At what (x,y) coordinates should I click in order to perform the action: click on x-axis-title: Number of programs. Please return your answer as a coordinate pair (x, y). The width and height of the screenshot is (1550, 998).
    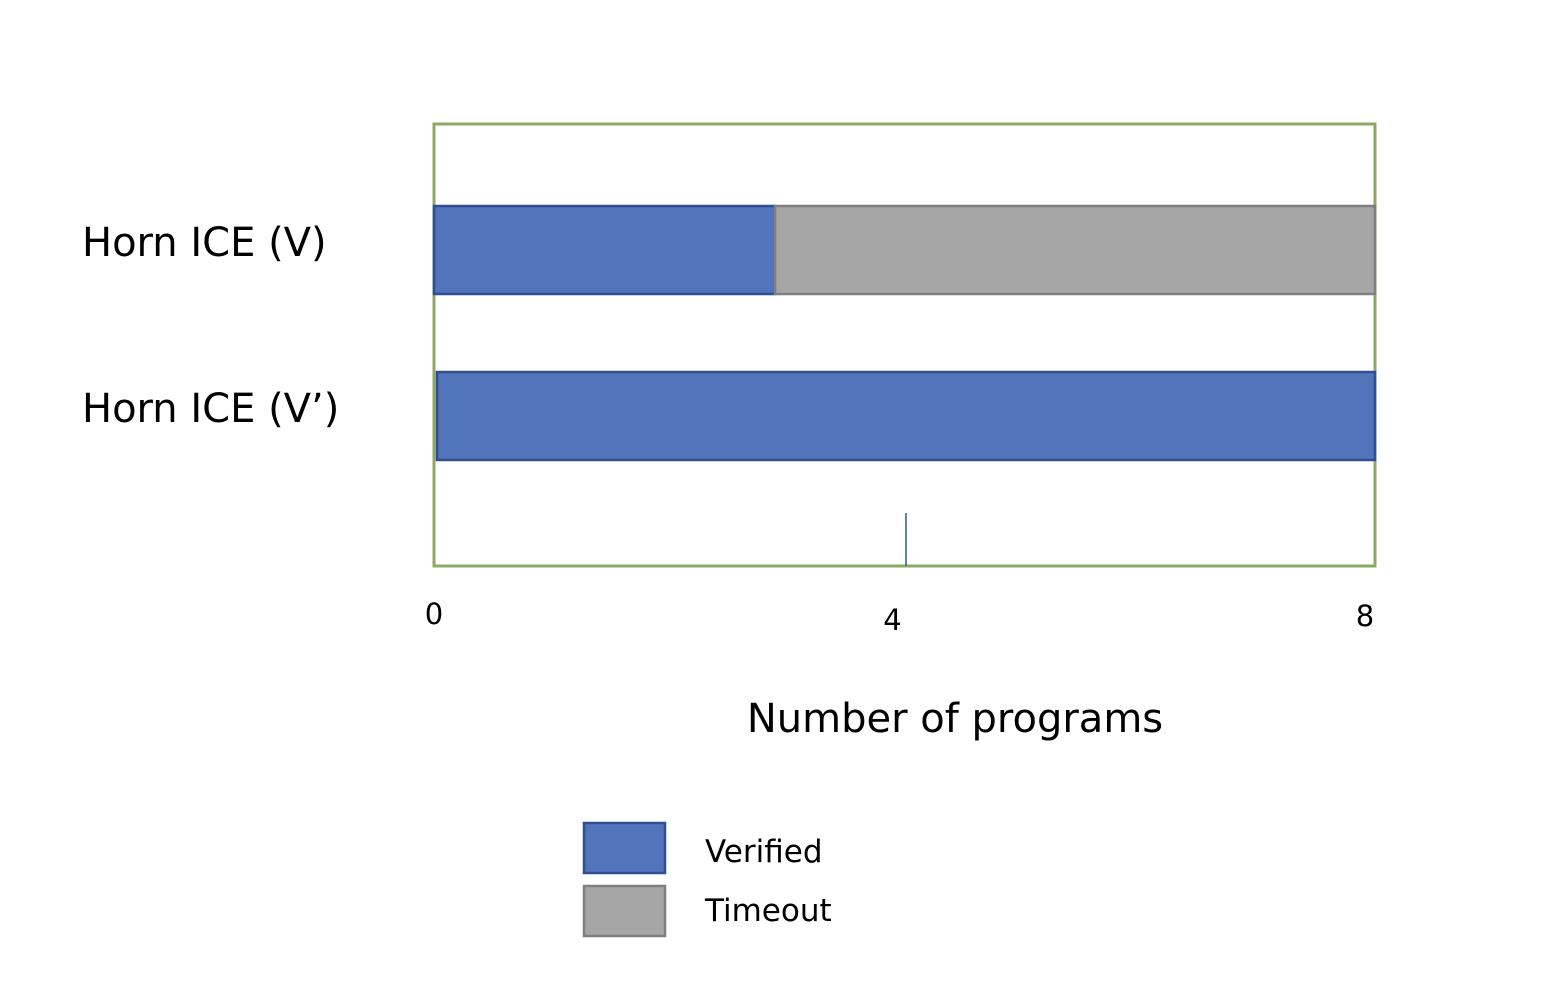
    Looking at the image, I should click on (955, 719).